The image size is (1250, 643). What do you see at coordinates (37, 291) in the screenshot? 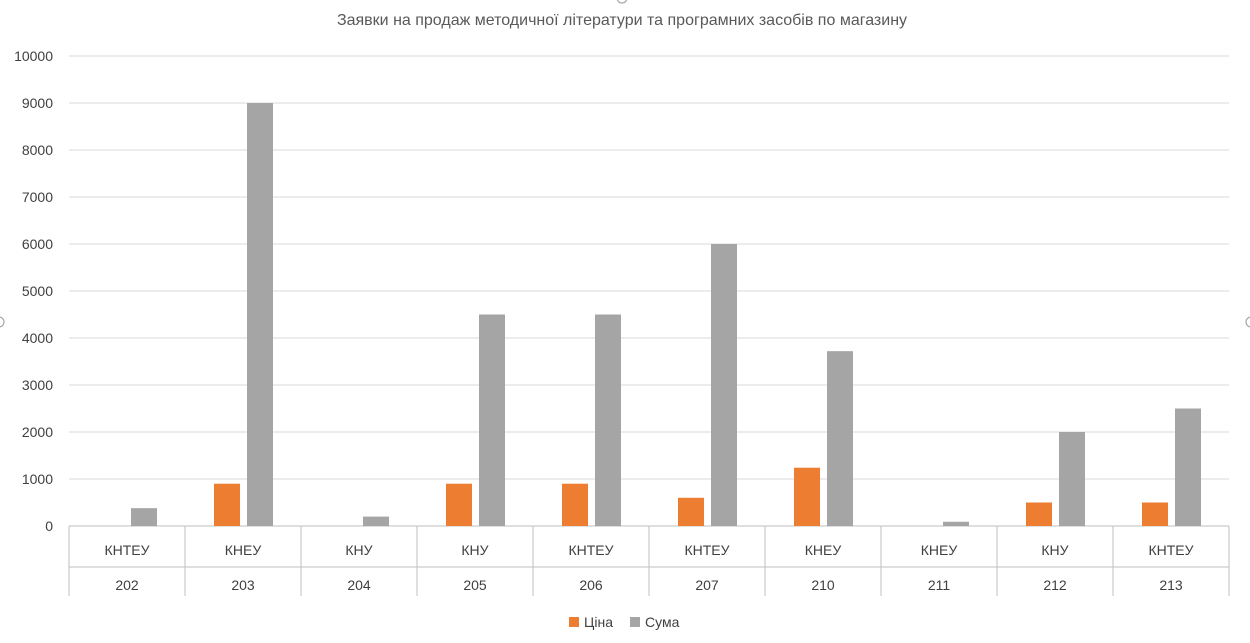
I see `y-tick-label: 5000` at bounding box center [37, 291].